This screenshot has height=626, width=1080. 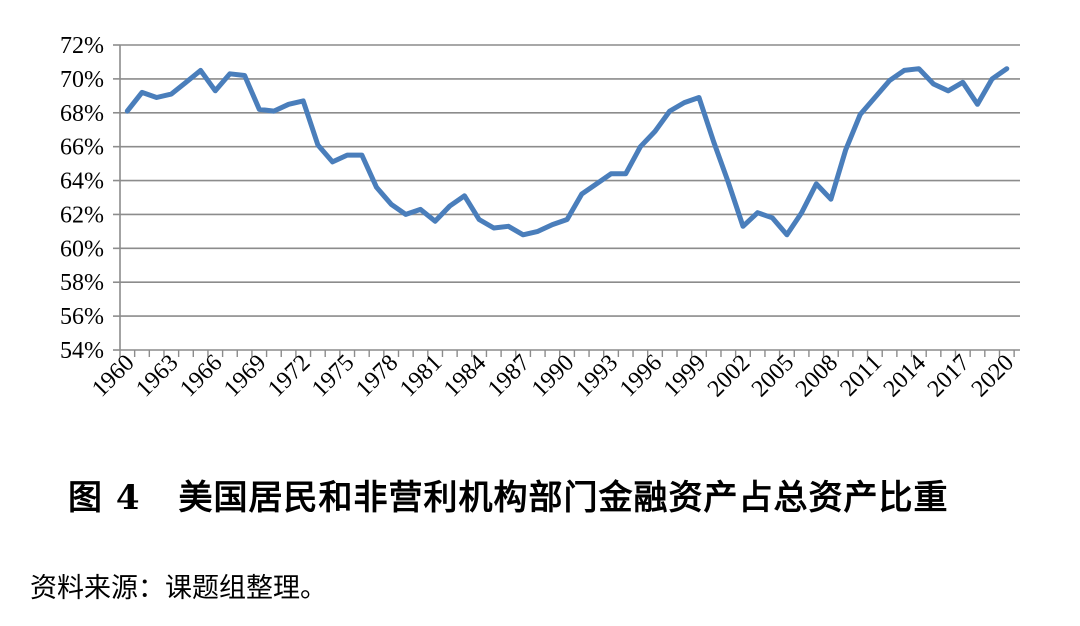 What do you see at coordinates (333, 376) in the screenshot?
I see `x-tick-label: 1975` at bounding box center [333, 376].